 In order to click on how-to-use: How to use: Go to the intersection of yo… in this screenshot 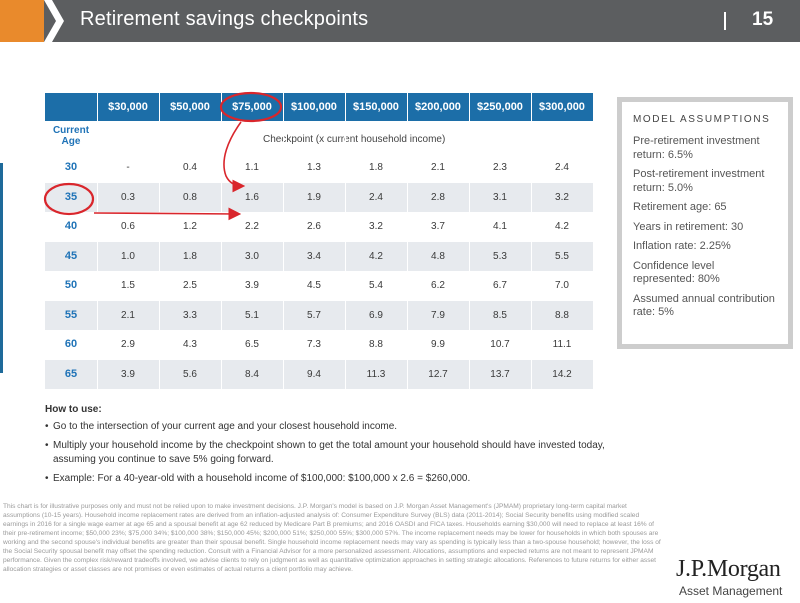, I will do `click(330, 447)`.